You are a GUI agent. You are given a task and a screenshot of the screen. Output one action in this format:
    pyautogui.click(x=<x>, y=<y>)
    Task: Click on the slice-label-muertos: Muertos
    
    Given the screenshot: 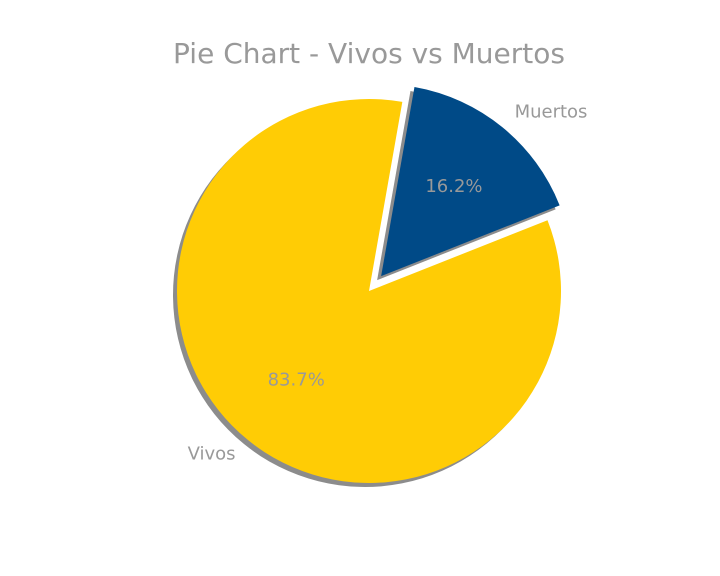 What is the action you would take?
    pyautogui.click(x=551, y=111)
    